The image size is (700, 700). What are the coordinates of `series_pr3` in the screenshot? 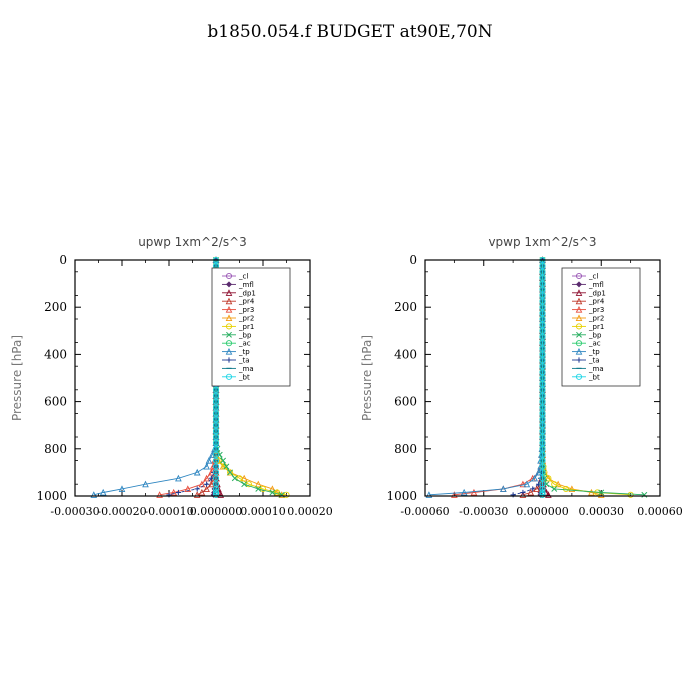 It's located at (188, 377).